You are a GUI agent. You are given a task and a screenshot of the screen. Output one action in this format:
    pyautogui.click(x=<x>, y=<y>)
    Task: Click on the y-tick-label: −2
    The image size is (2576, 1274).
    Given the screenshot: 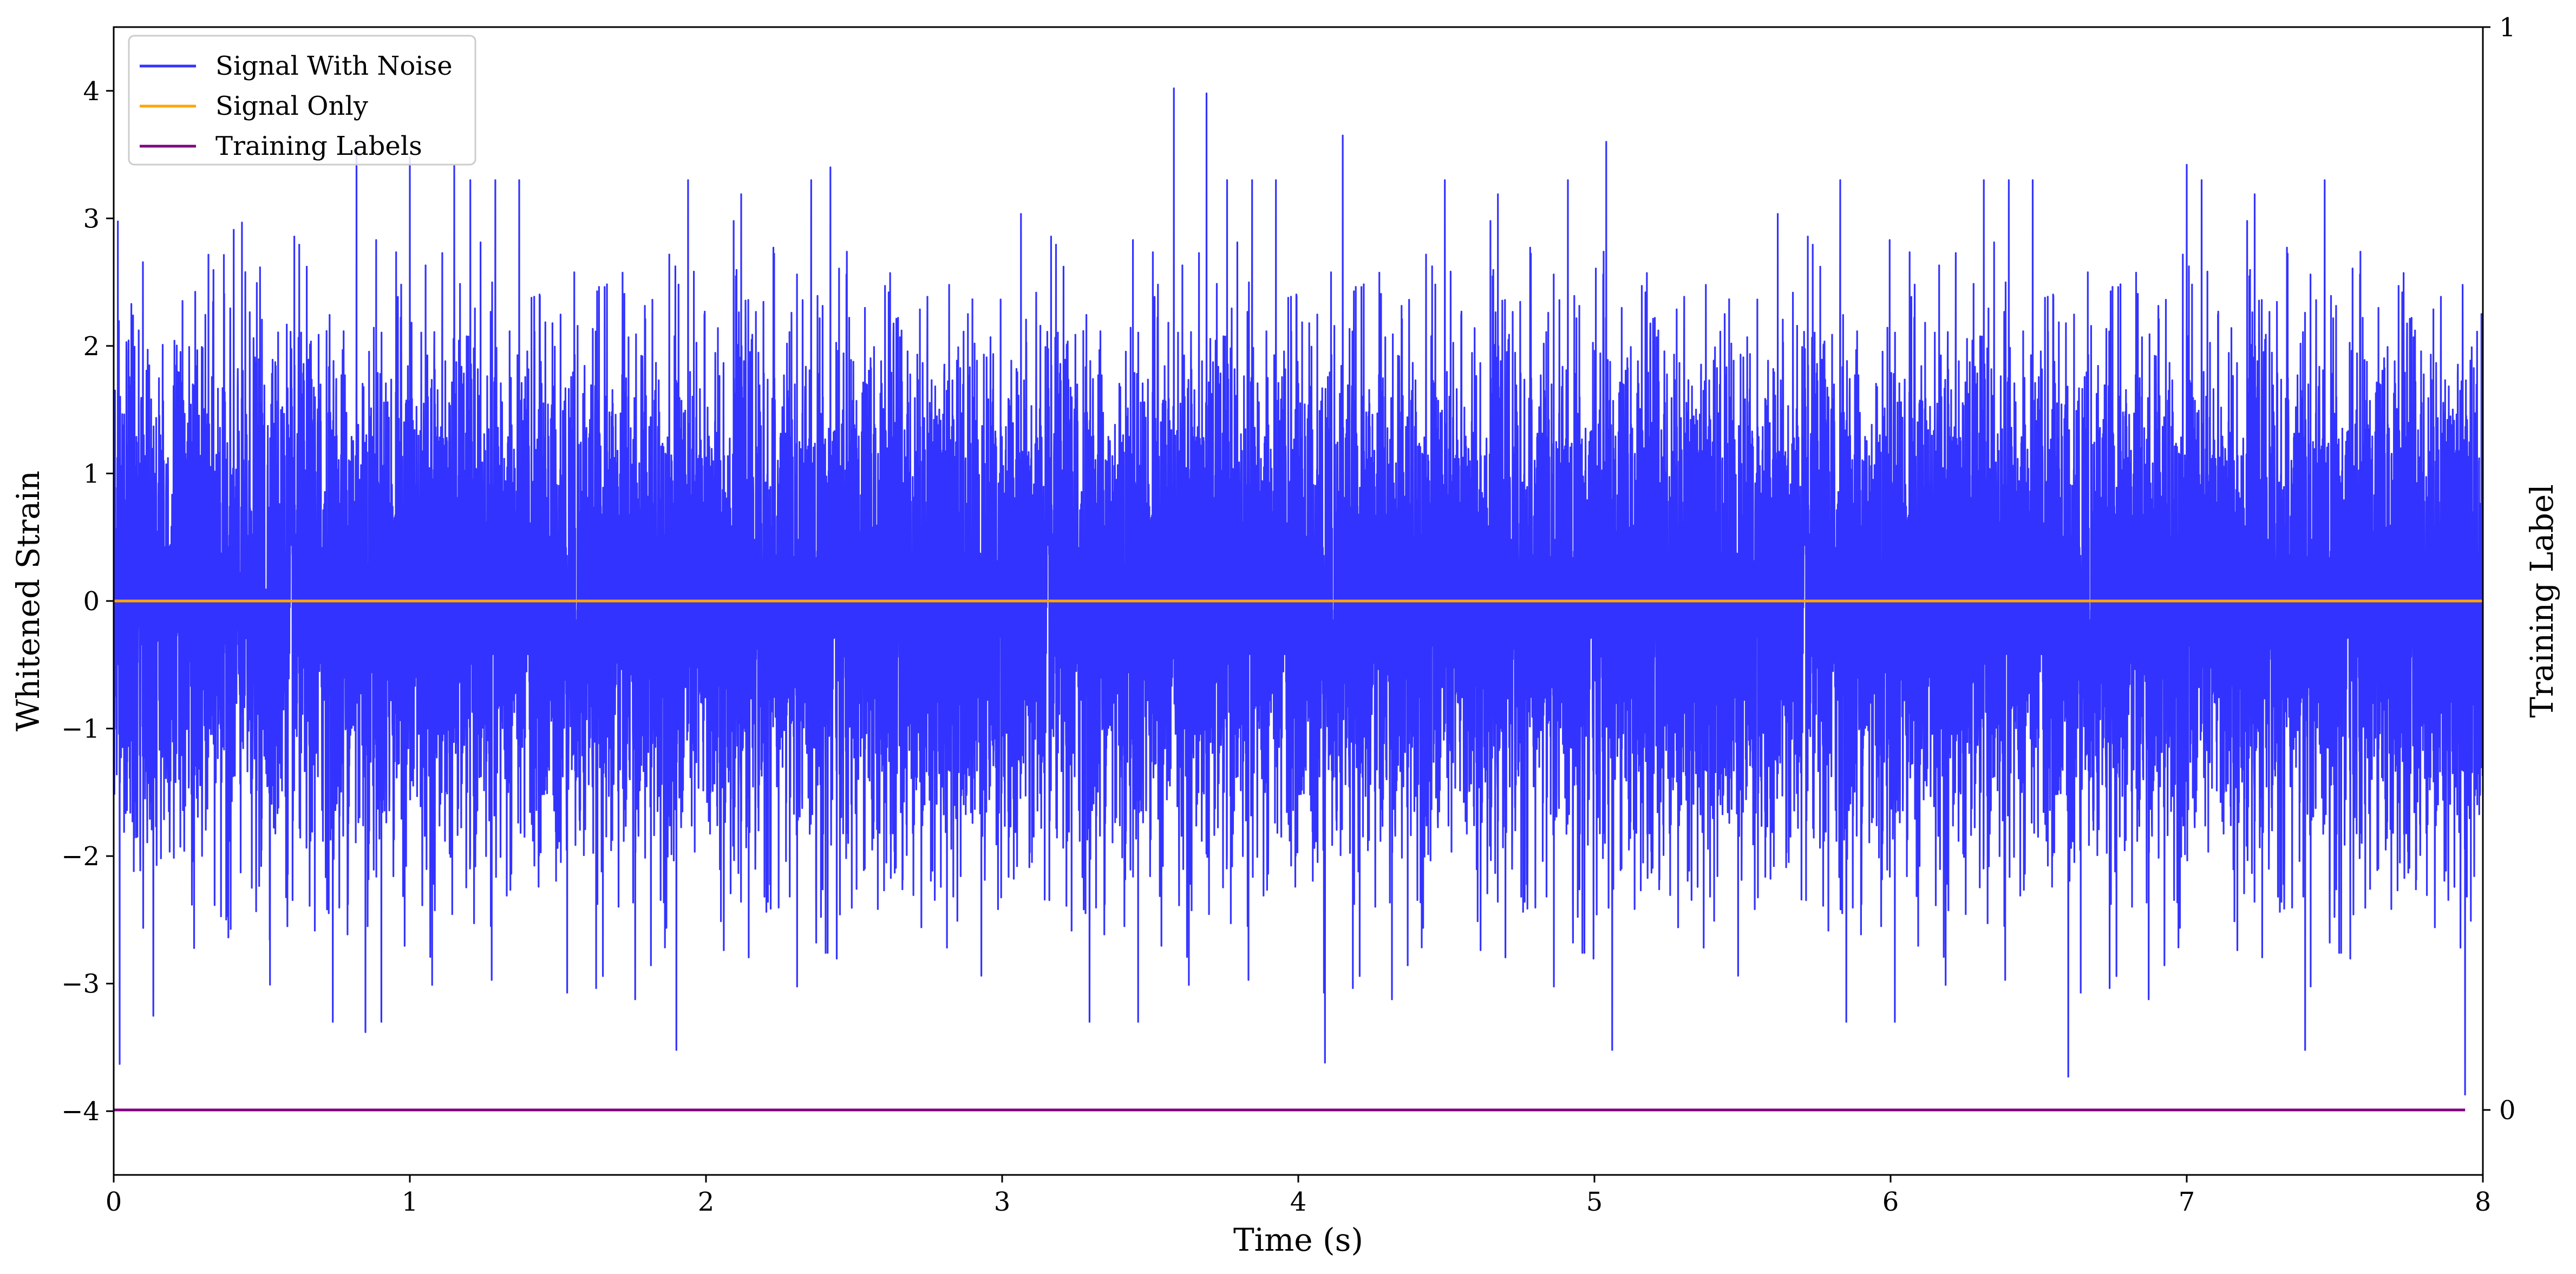 What is the action you would take?
    pyautogui.click(x=80, y=856)
    